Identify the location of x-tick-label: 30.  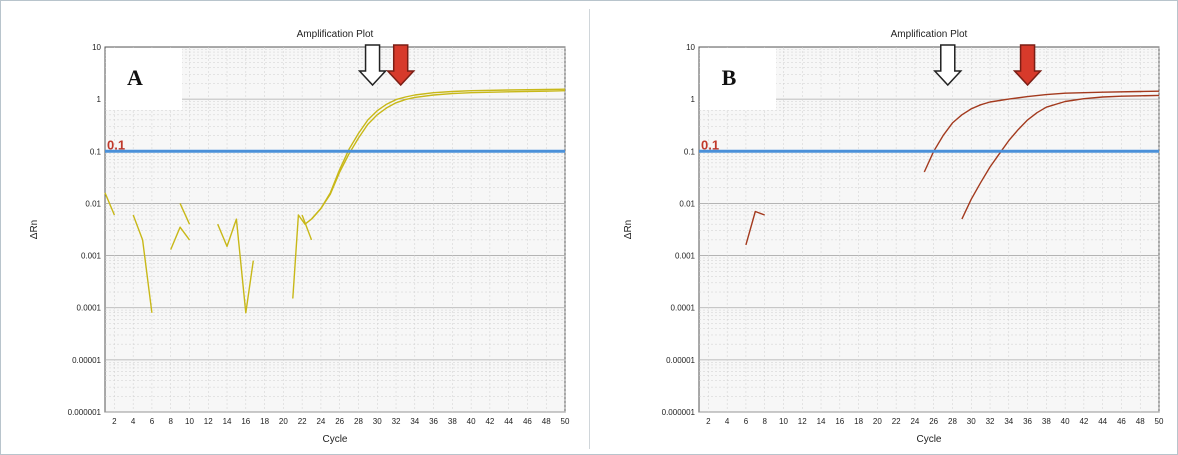
(971, 421).